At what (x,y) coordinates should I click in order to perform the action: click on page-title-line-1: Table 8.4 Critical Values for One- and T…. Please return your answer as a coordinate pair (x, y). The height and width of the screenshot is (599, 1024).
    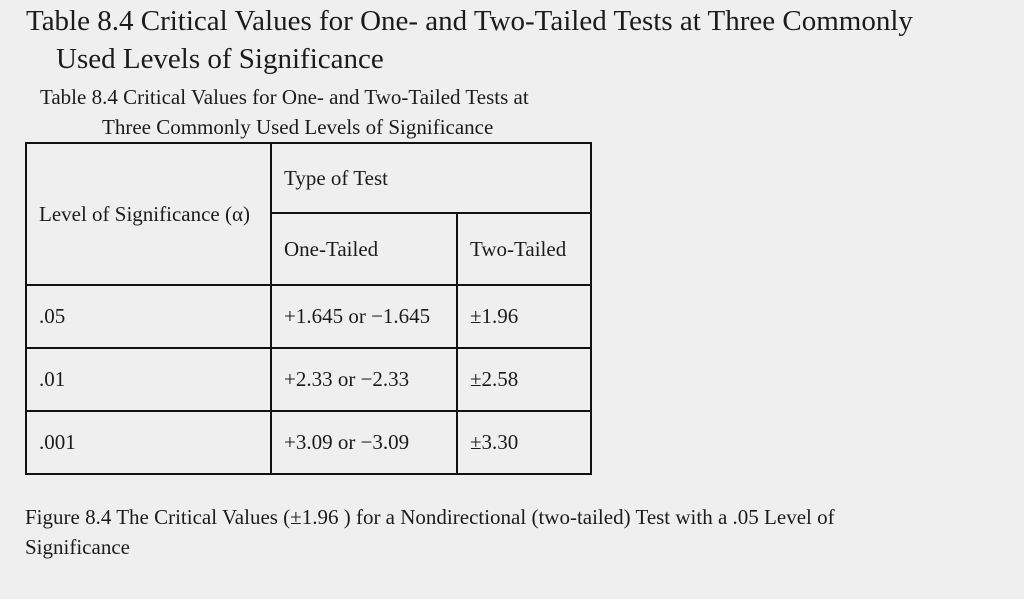
    Looking at the image, I should click on (469, 21).